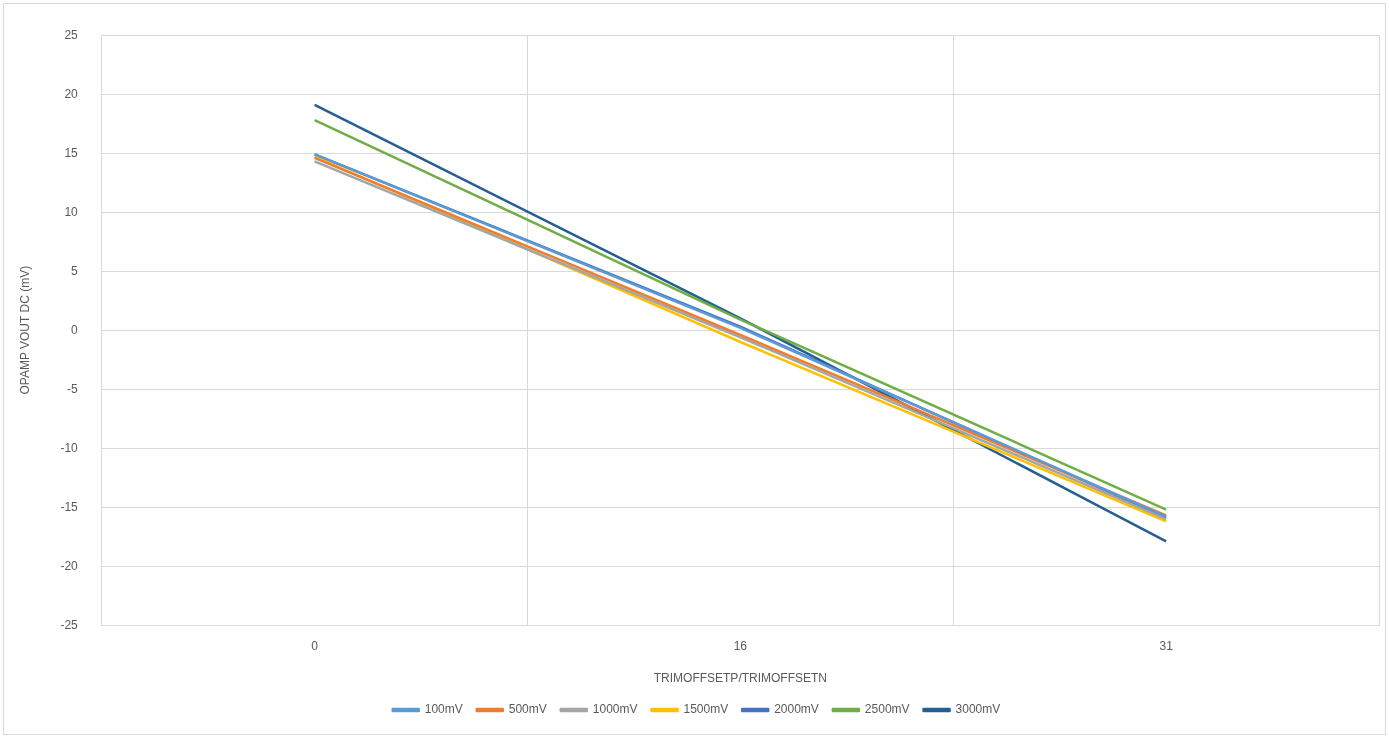 The width and height of the screenshot is (1389, 738). Describe the element at coordinates (527, 709) in the screenshot. I see `legend-label: 500mV` at that location.